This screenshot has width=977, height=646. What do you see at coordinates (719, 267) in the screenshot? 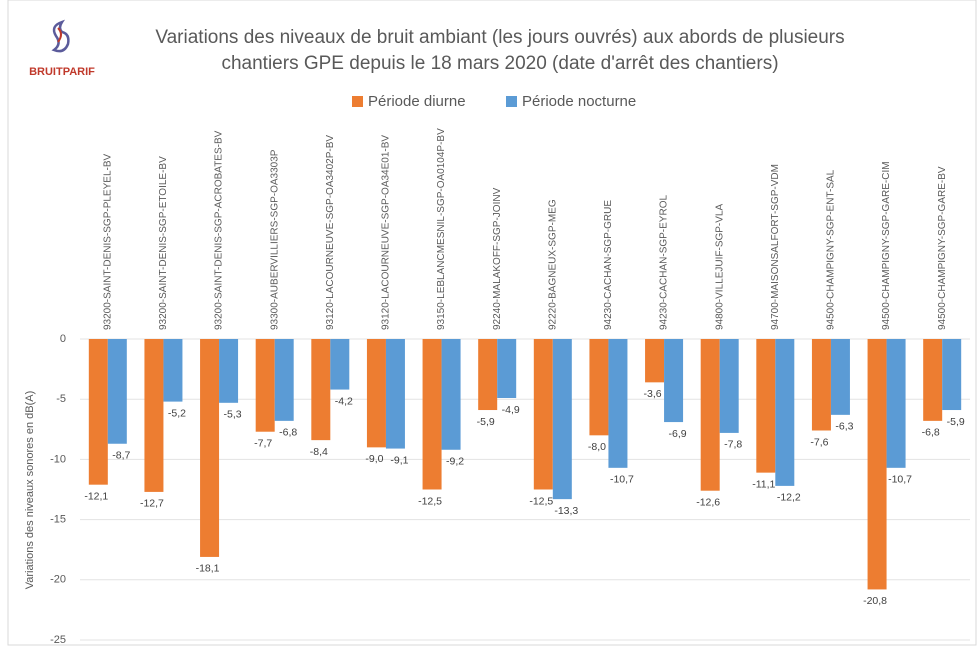
I see `x-tick-label: 94800-VILLEJUIF-SGP-VLA` at bounding box center [719, 267].